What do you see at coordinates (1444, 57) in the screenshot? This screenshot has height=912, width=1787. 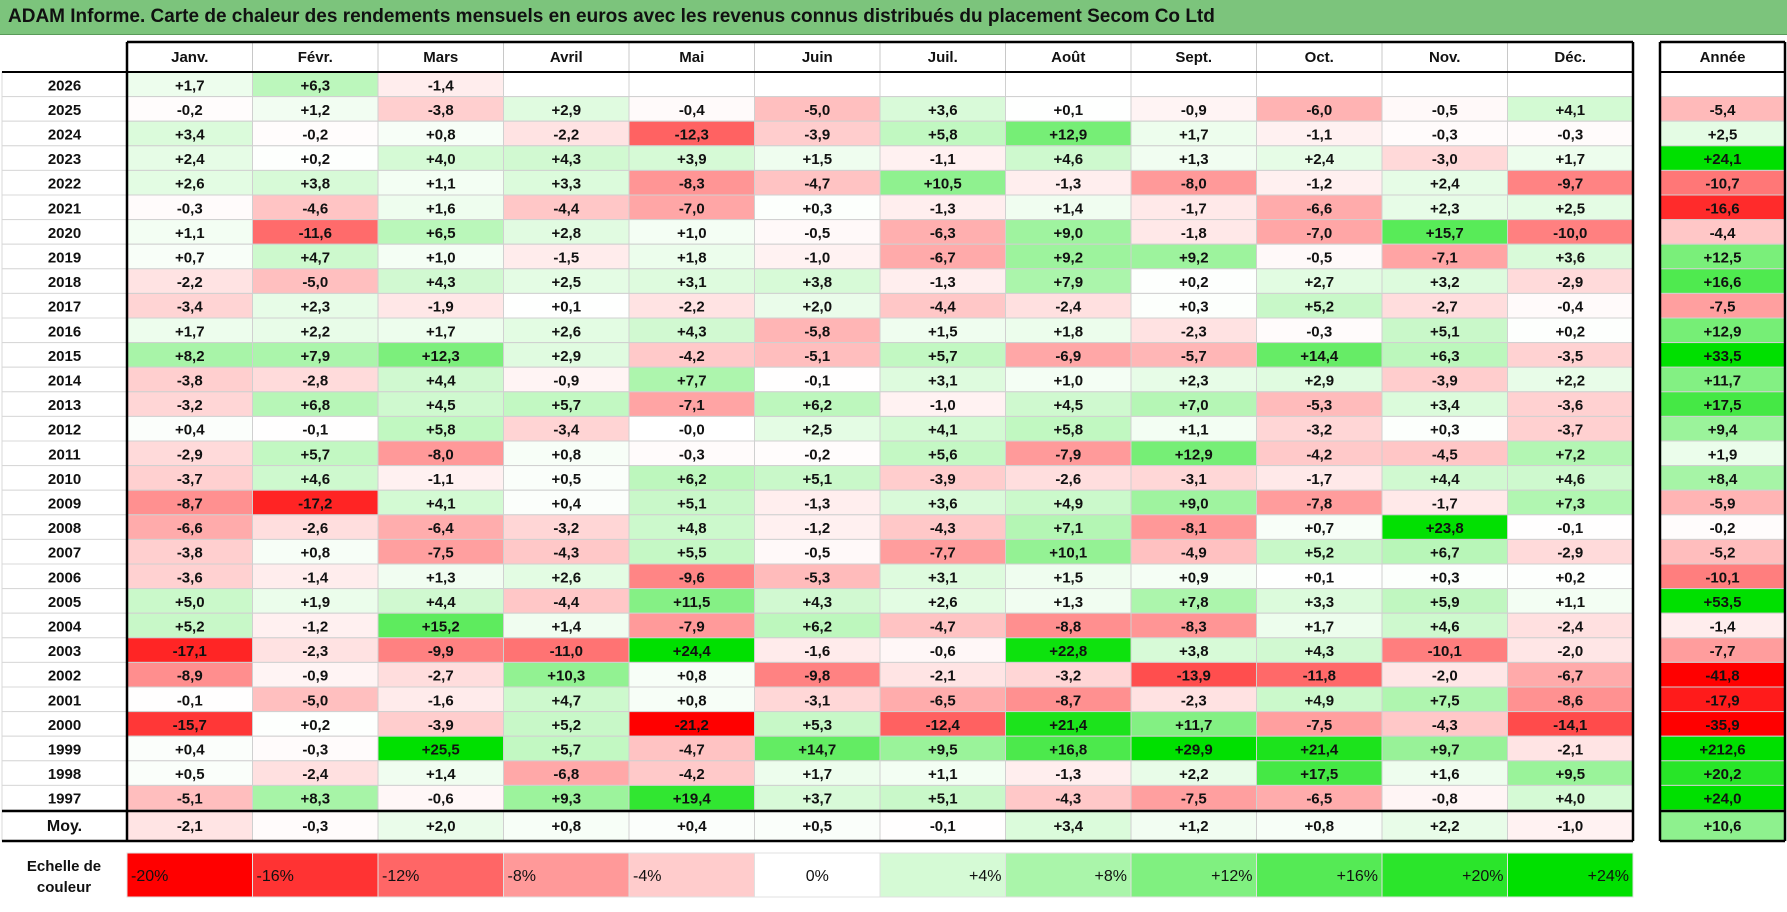 I see `month-header-label: Nov.` at bounding box center [1444, 57].